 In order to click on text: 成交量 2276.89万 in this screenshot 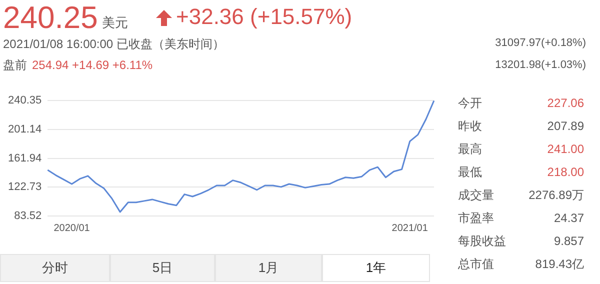, I will do `click(521, 195)`.